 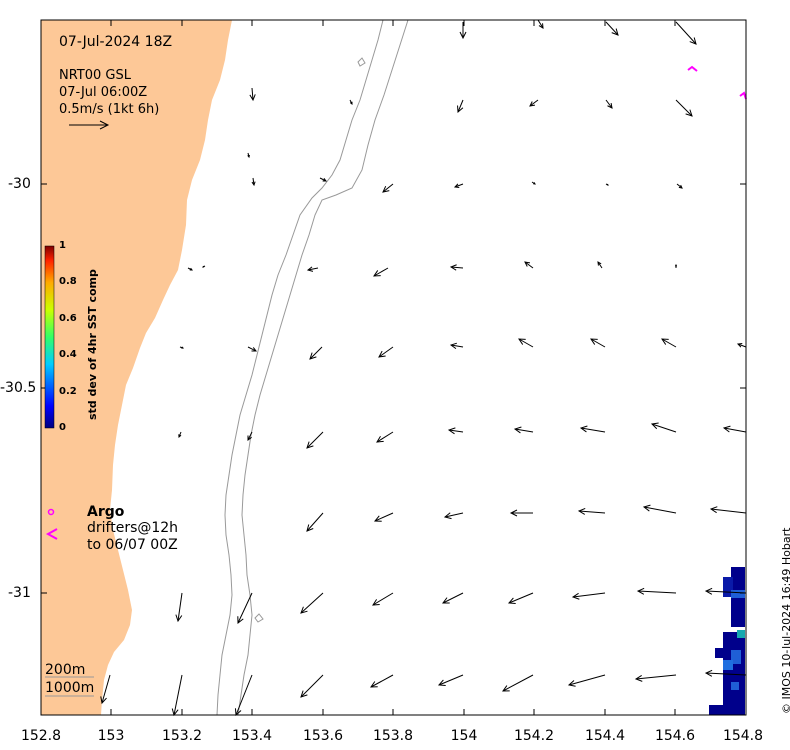 What do you see at coordinates (727, 641) in the screenshot?
I see `sst-pixels` at bounding box center [727, 641].